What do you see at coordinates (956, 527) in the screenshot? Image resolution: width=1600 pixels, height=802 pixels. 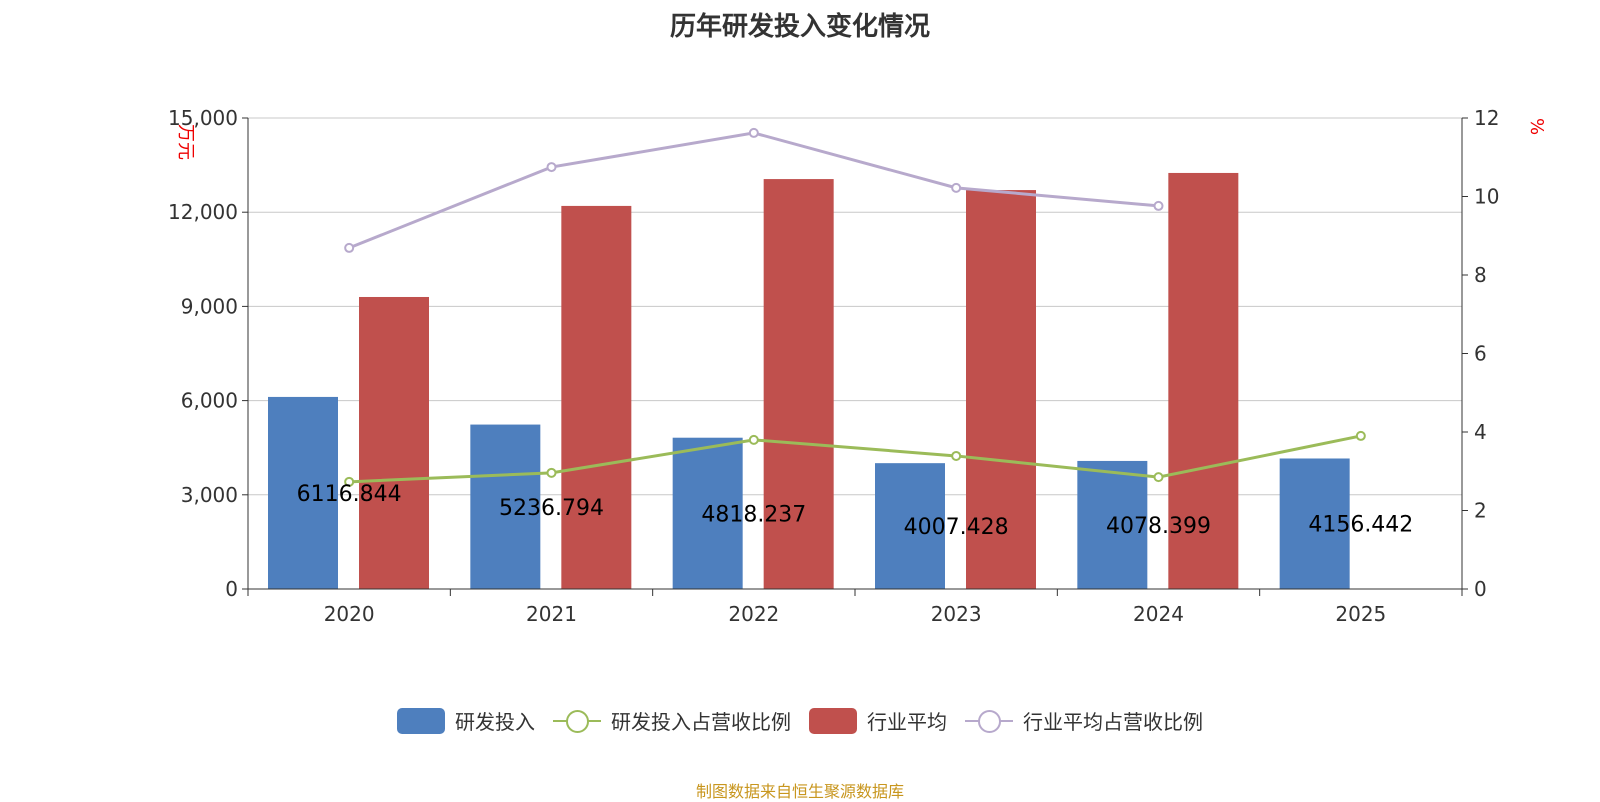 I see `data-label: 4007.428` at bounding box center [956, 527].